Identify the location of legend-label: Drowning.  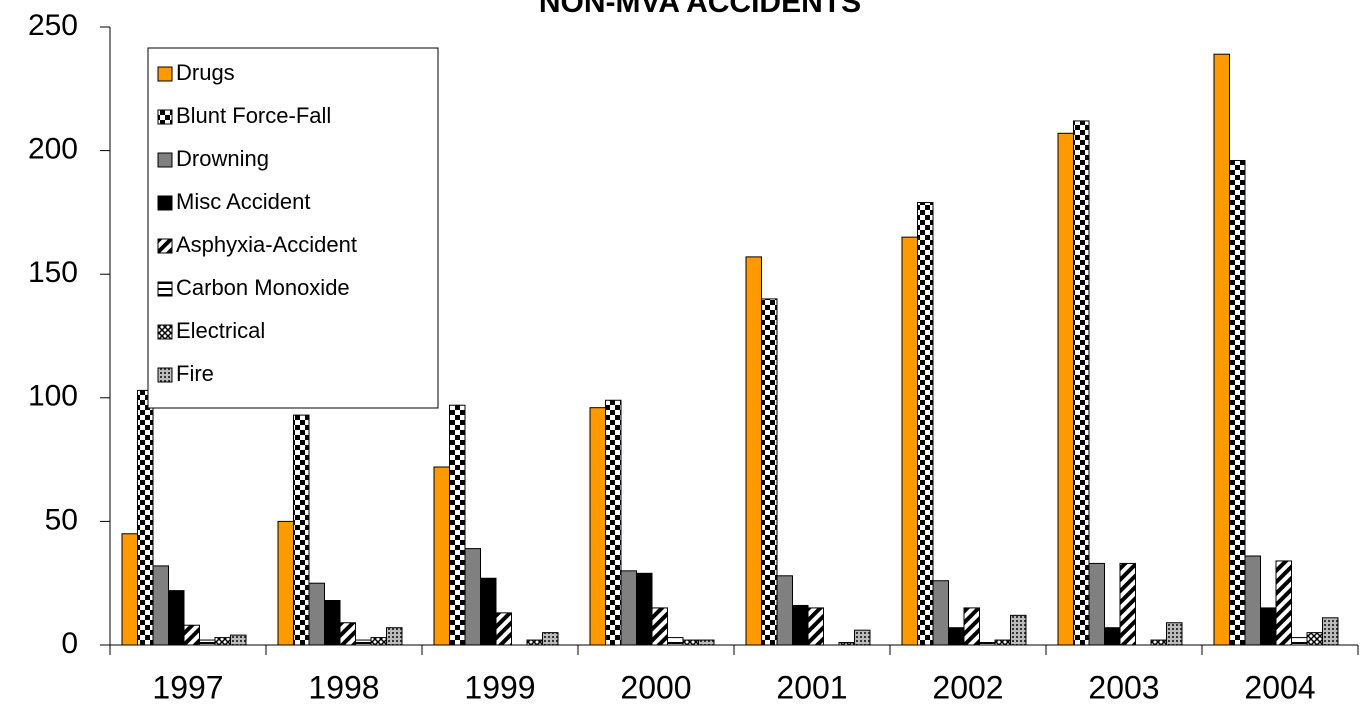
(222, 158).